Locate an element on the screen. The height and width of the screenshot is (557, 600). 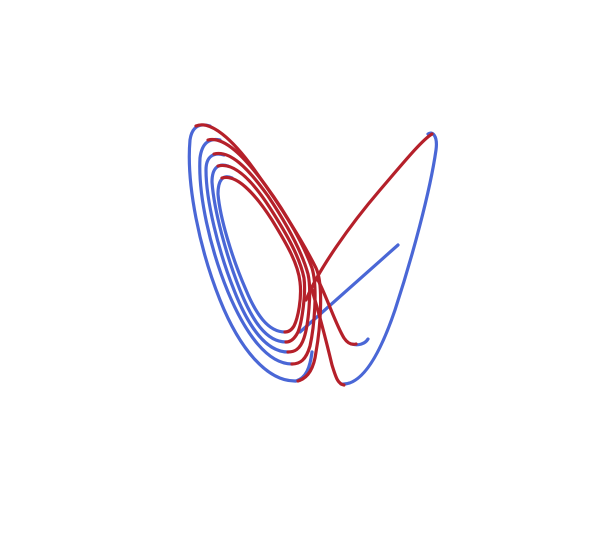
red-right-bottom is located at coordinates (328, 337).